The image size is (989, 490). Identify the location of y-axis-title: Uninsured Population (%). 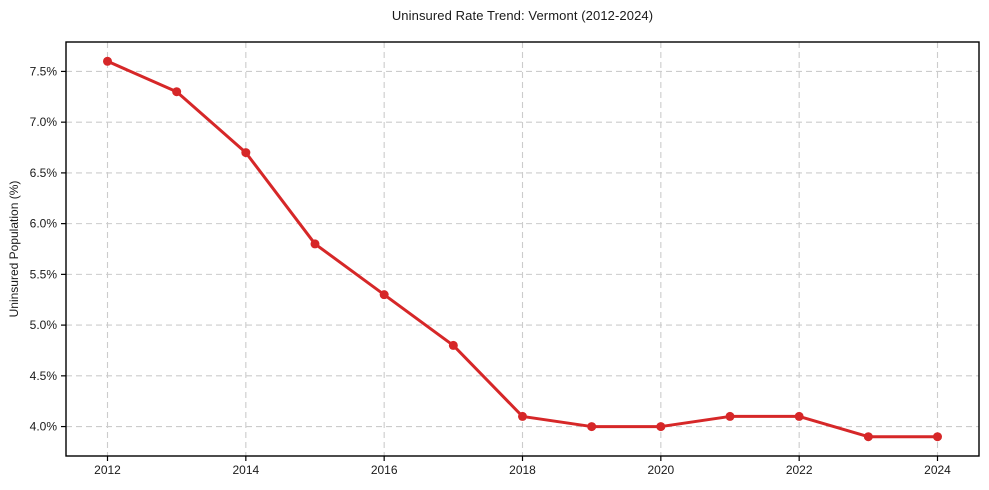
(14, 249).